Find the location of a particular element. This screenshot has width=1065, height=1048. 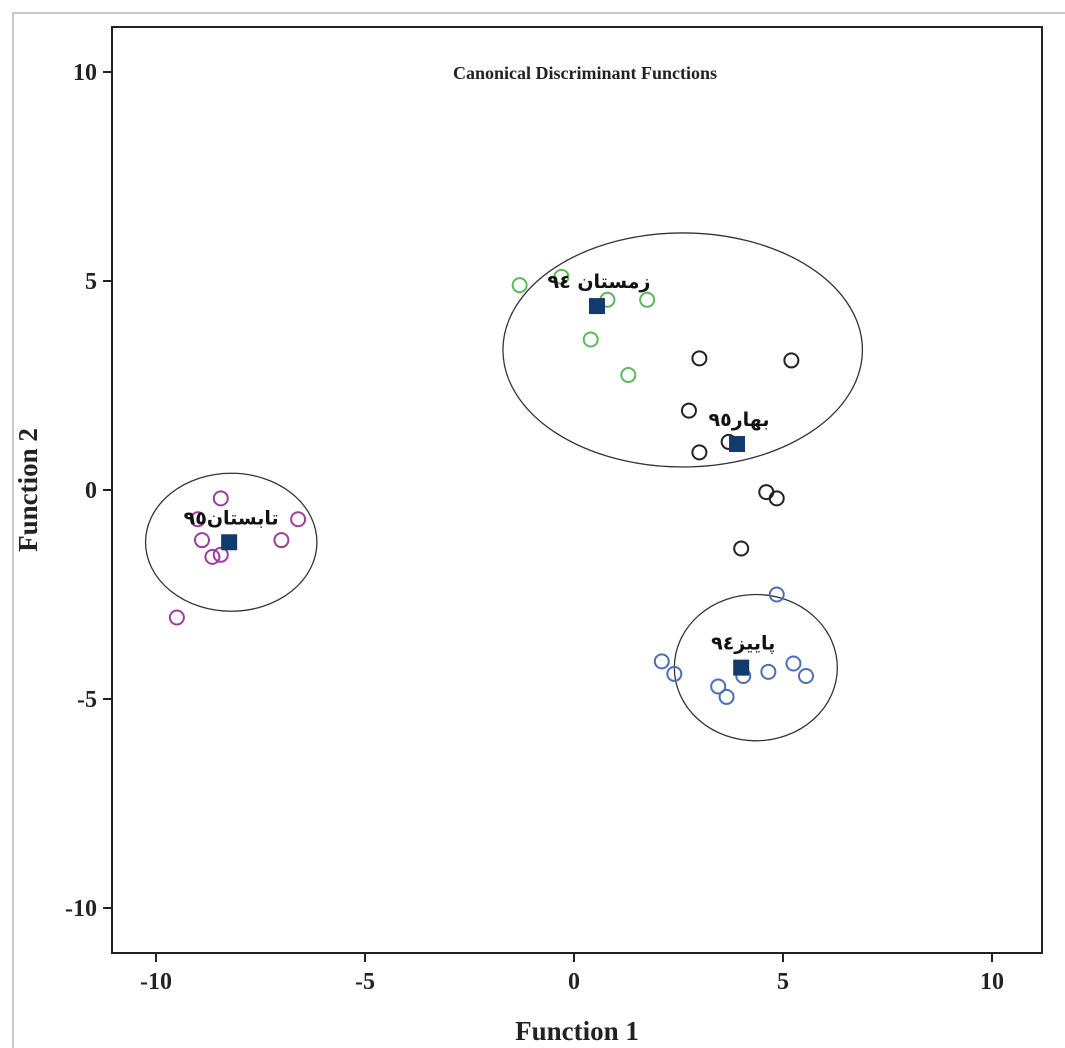

chart-title: Canonical Discriminant Functions is located at coordinates (585, 73).